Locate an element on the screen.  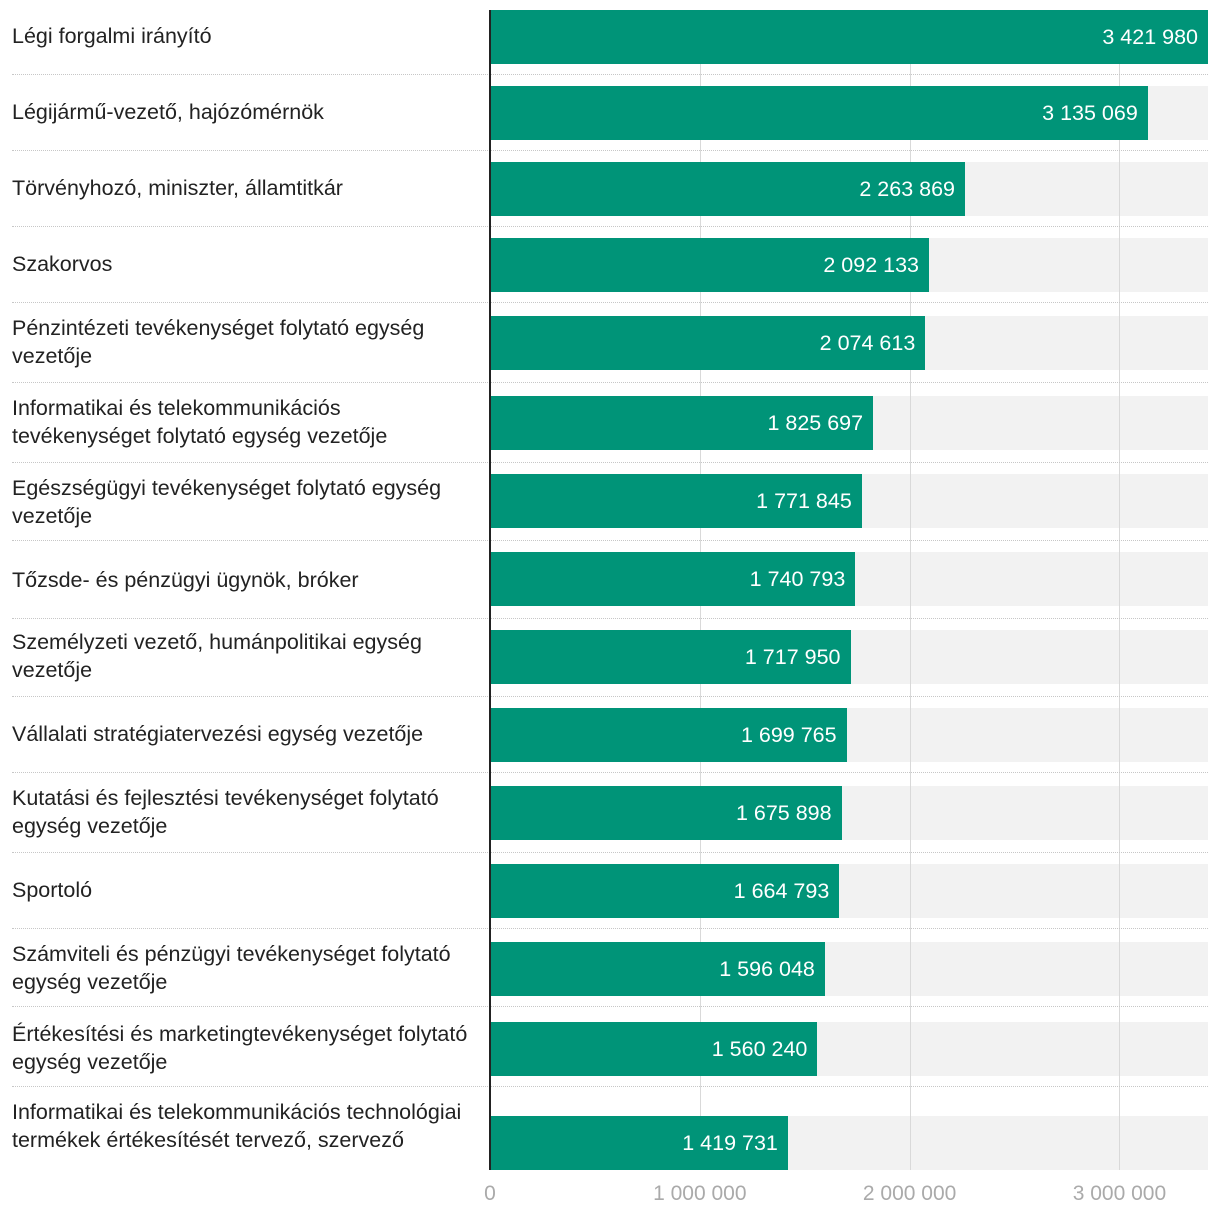
x-tick-label: 2 000 000 is located at coordinates (909, 1193).